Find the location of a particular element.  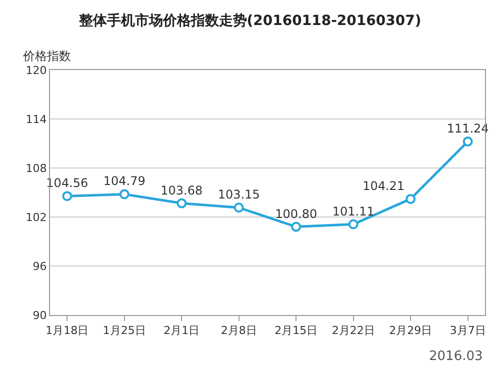

y-tick-label: 120 is located at coordinates (36, 70).